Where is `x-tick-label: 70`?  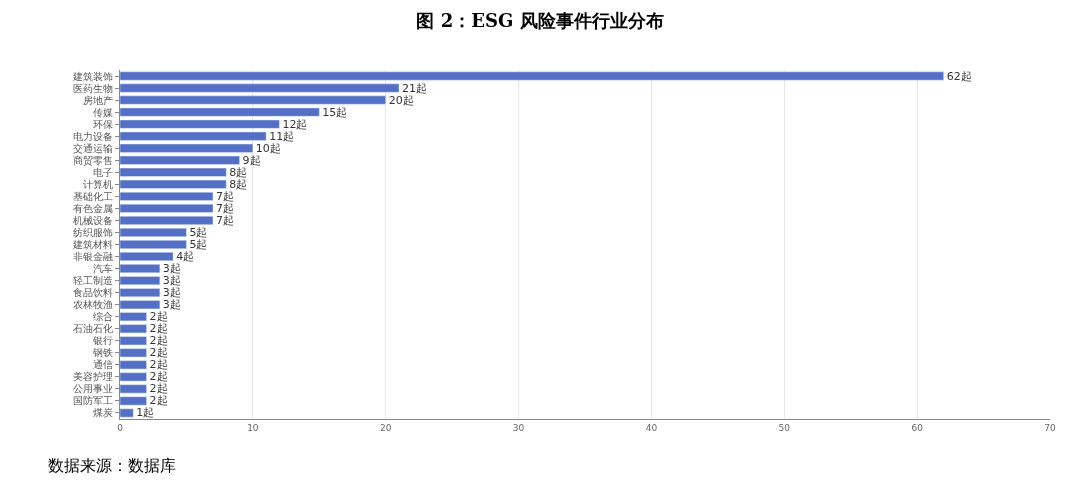
x-tick-label: 70 is located at coordinates (1050, 427).